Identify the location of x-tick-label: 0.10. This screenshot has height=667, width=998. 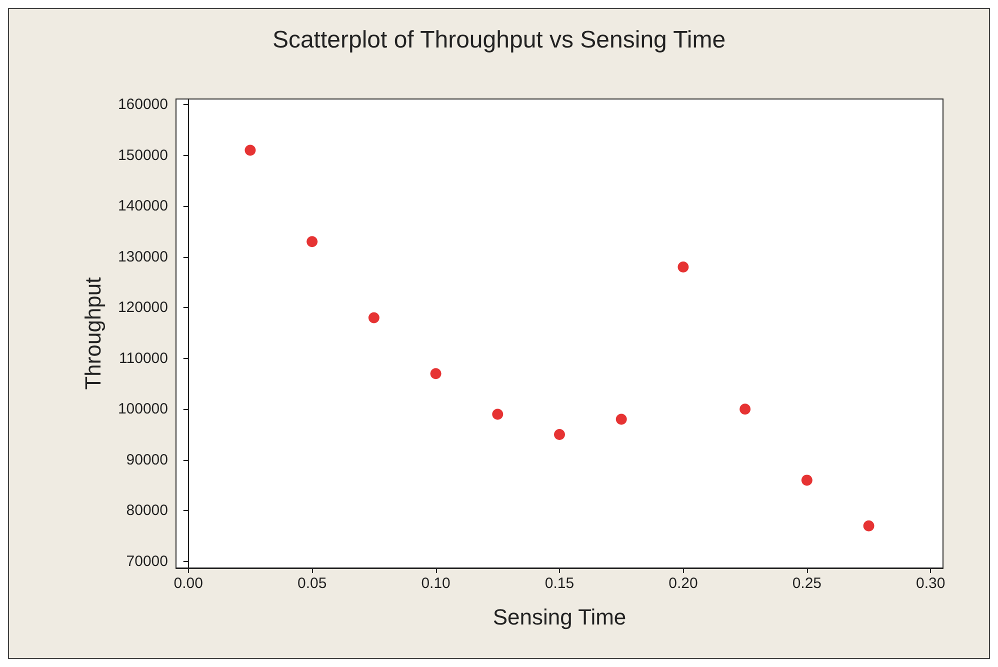
(435, 583).